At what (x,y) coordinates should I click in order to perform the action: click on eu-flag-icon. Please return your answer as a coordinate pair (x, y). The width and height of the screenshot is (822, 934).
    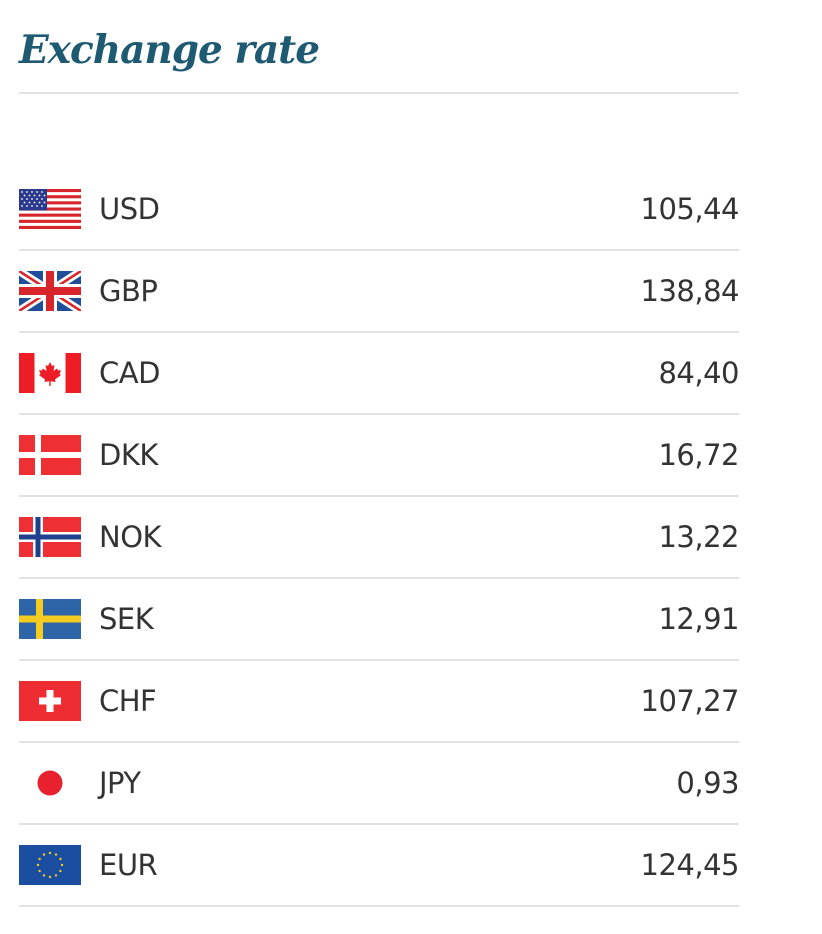
    Looking at the image, I should click on (50, 865).